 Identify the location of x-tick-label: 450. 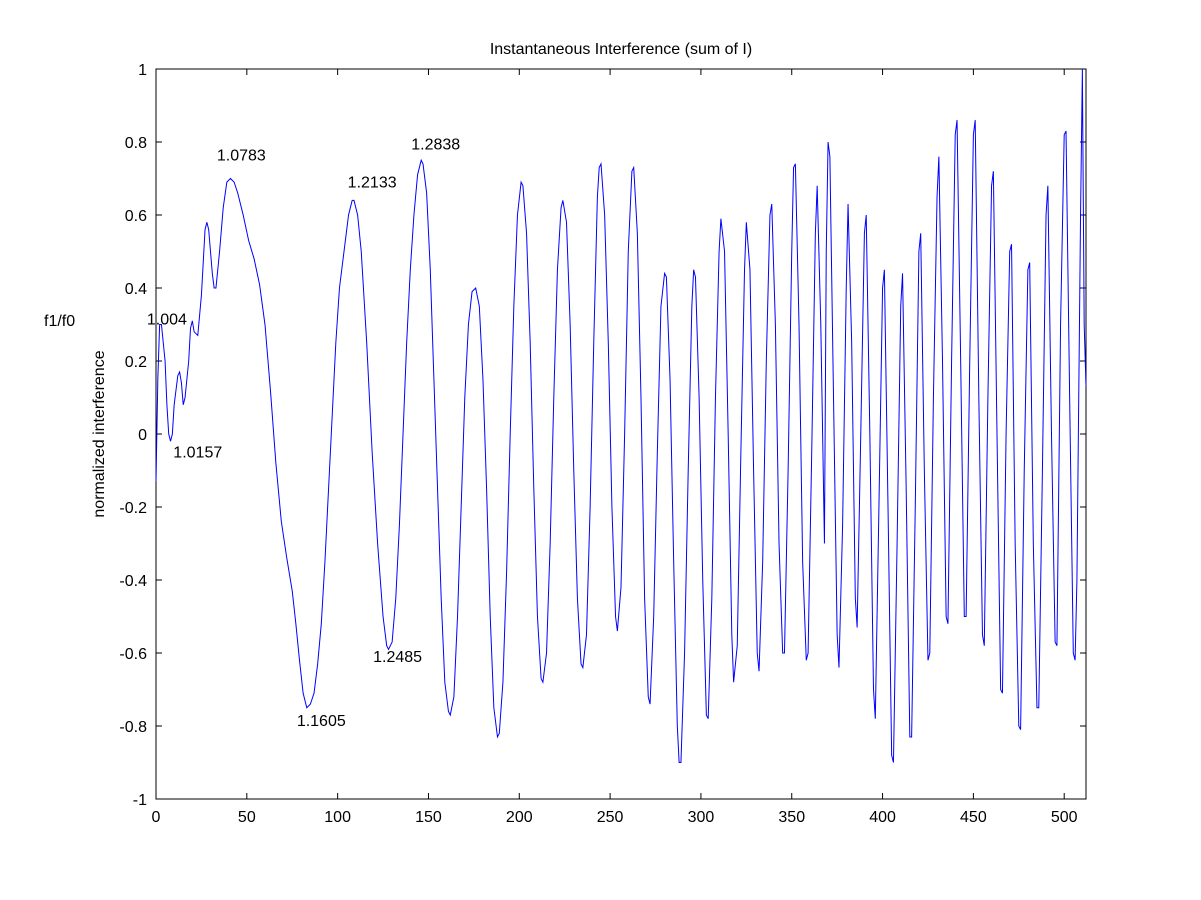
(973, 817).